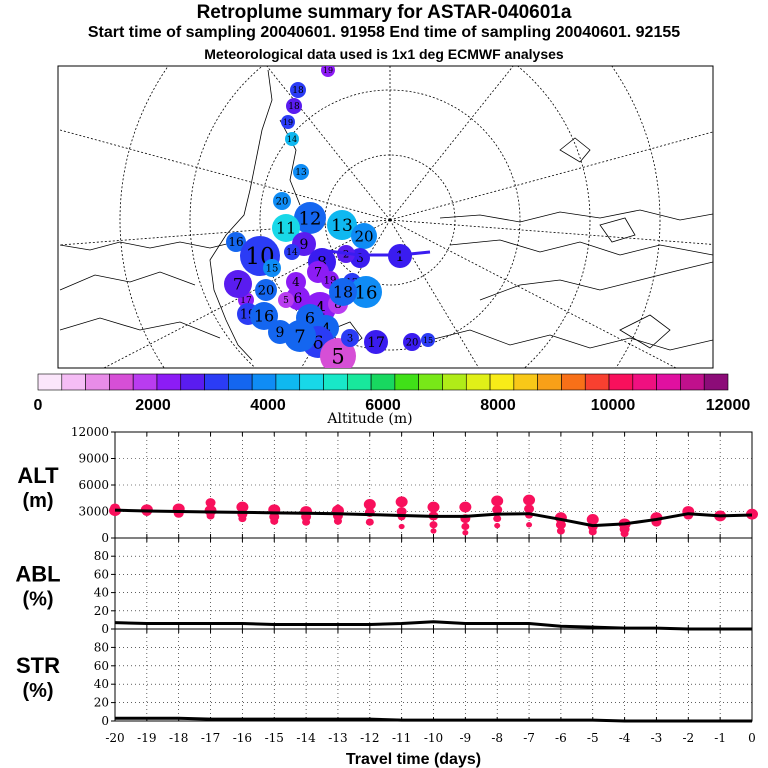 The width and height of the screenshot is (768, 768). Describe the element at coordinates (298, 91) in the screenshot. I see `cluster-label: 18` at that location.